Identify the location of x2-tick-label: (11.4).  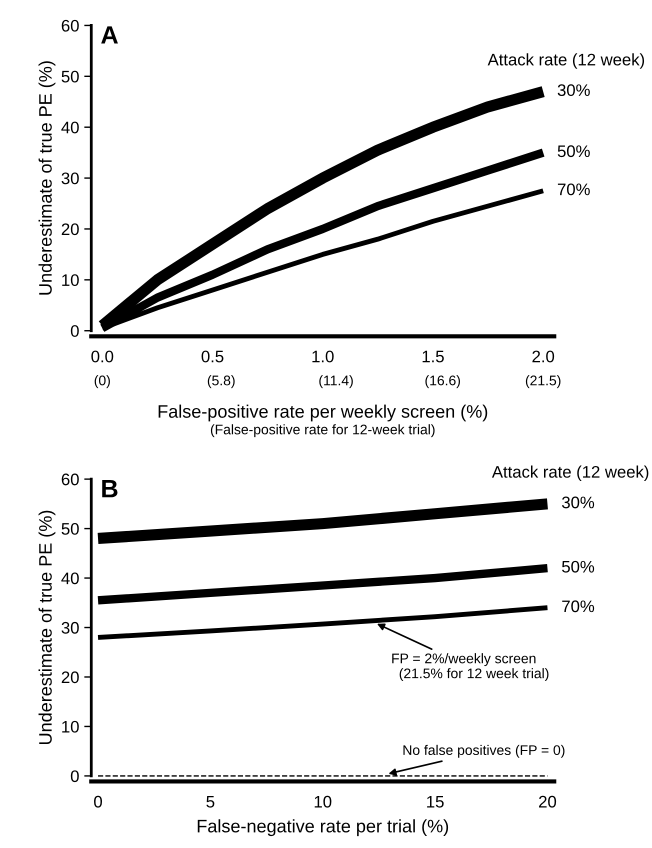
(336, 381).